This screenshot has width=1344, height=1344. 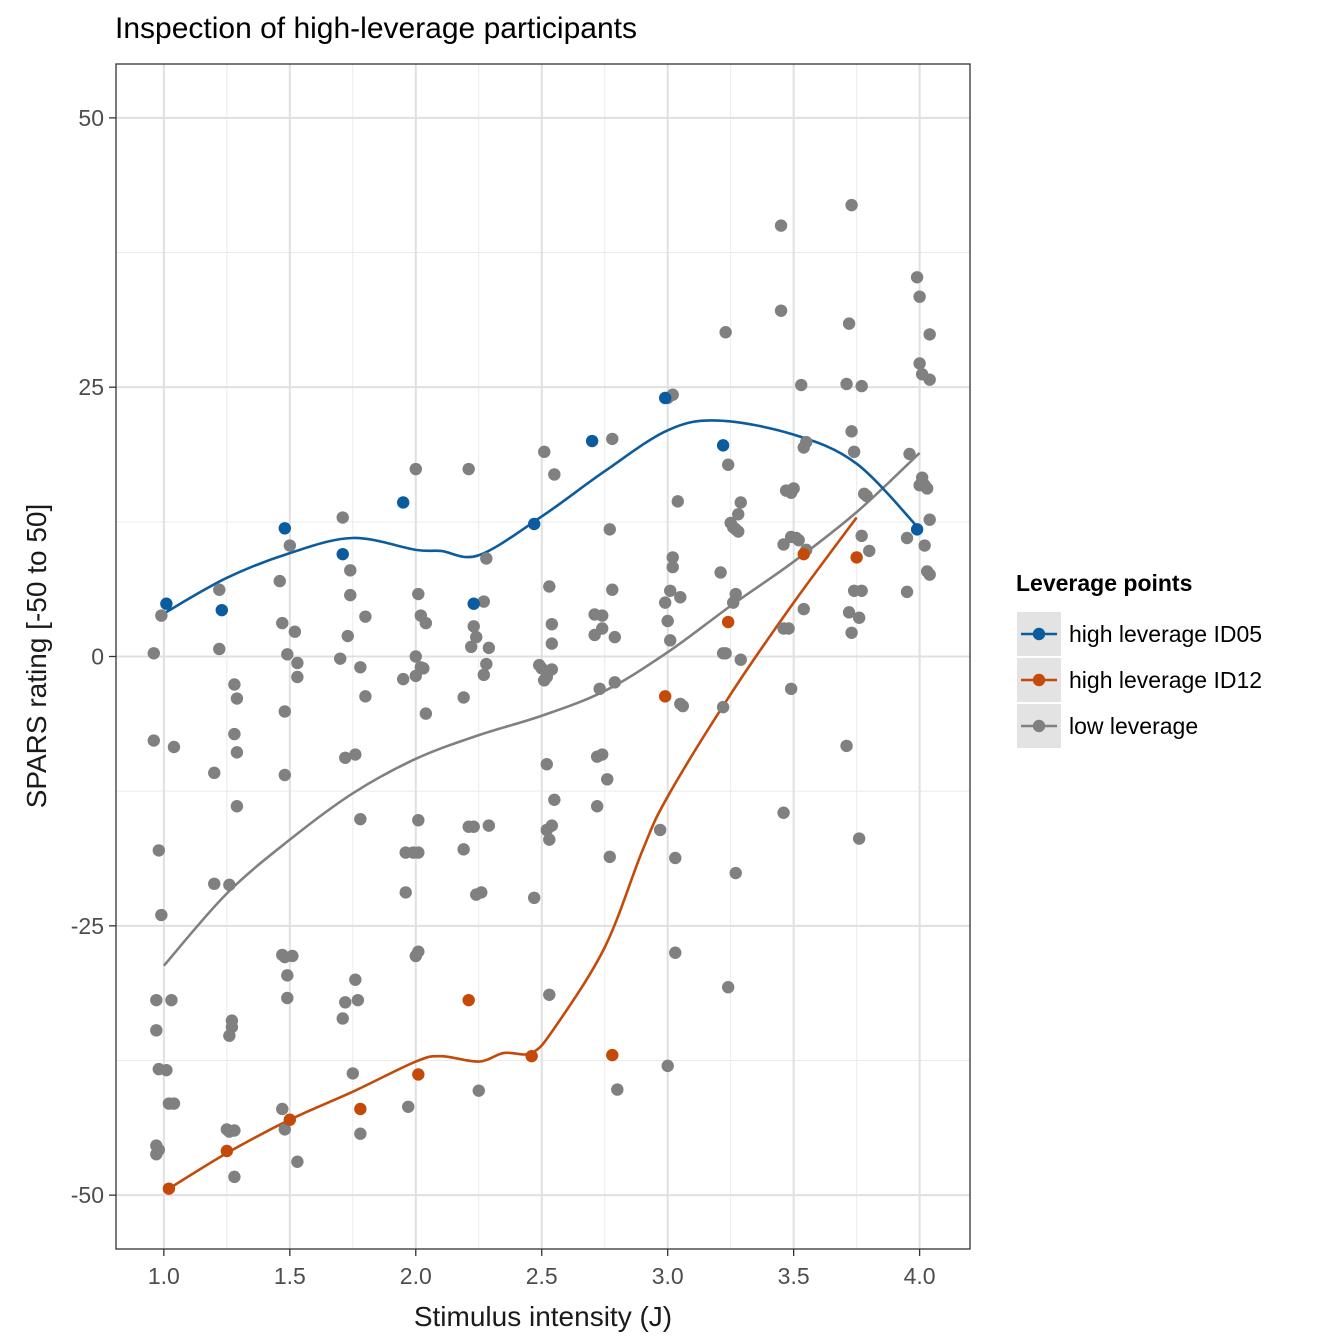 What do you see at coordinates (920, 1276) in the screenshot?
I see `x-tick-label: 4.0` at bounding box center [920, 1276].